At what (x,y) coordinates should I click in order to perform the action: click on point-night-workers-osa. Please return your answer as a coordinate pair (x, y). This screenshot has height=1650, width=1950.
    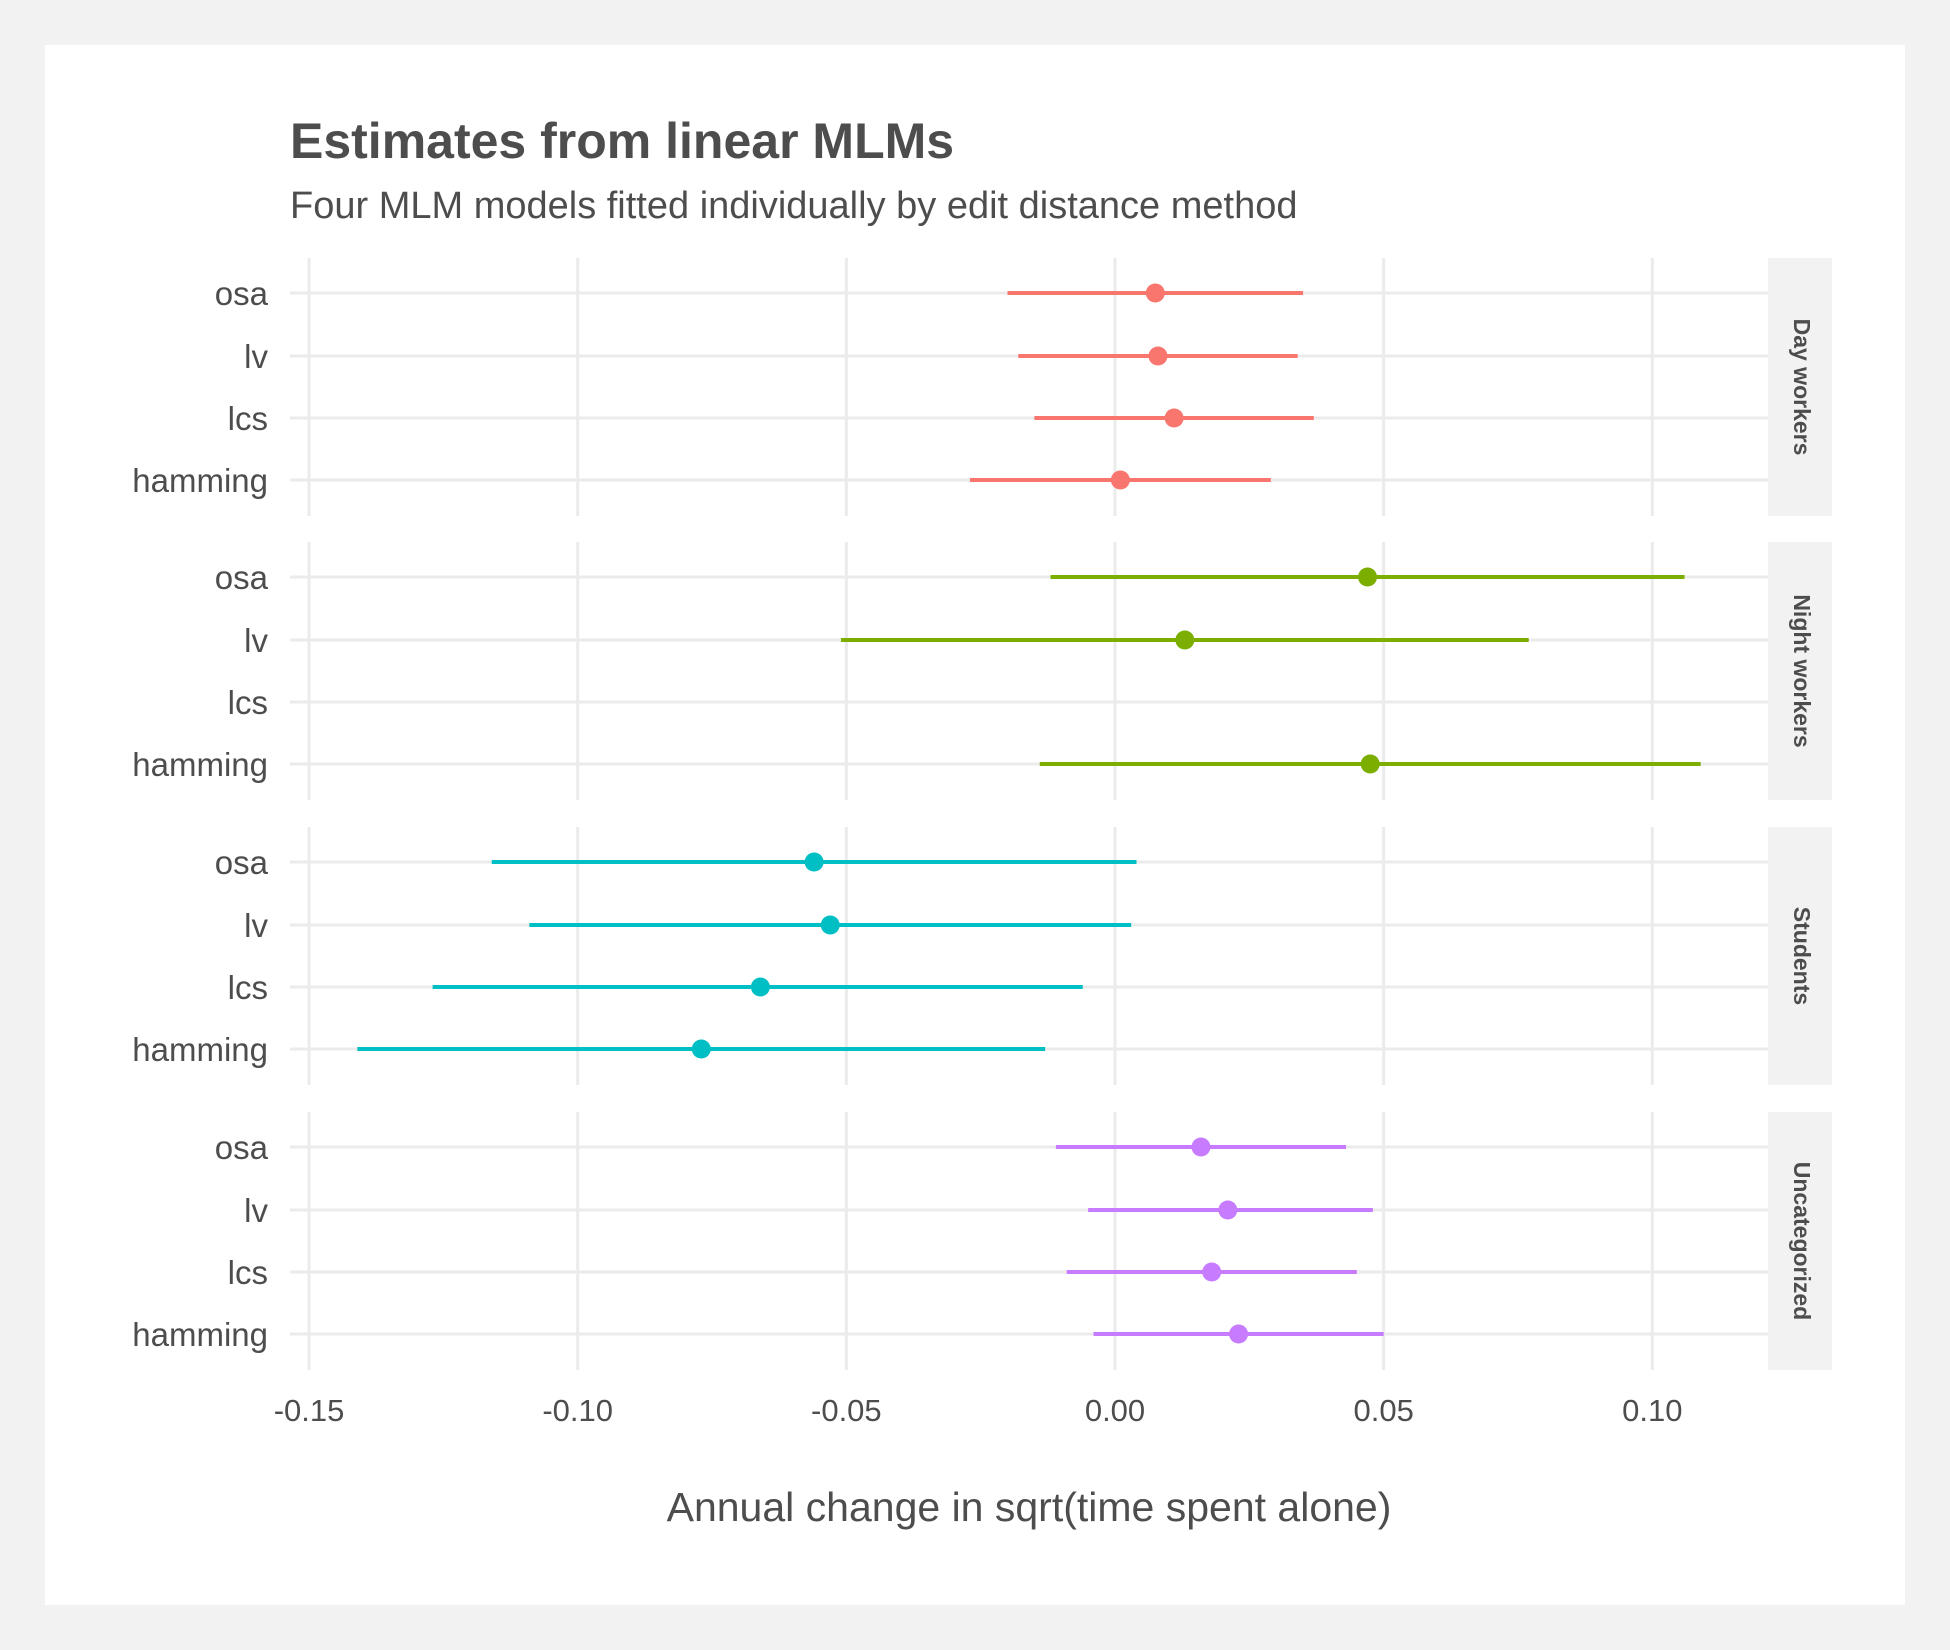
    Looking at the image, I should click on (1368, 577).